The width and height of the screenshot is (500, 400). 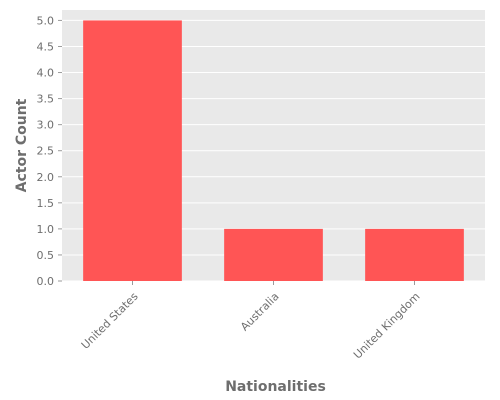 I want to click on y-tick-label: 2.5, so click(x=46, y=151).